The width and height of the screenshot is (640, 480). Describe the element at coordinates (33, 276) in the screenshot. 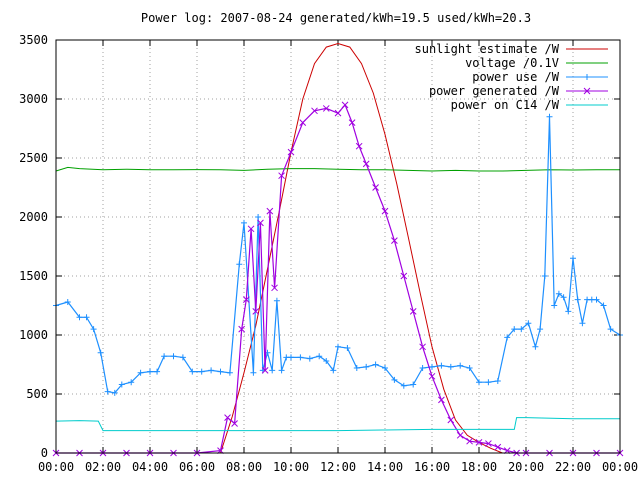

I see `y-tick-label: 1500` at that location.